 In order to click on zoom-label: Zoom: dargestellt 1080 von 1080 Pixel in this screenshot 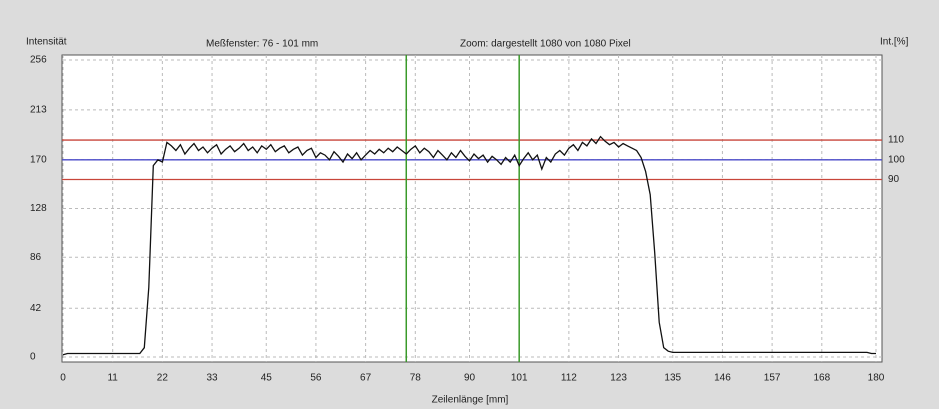, I will do `click(545, 44)`.